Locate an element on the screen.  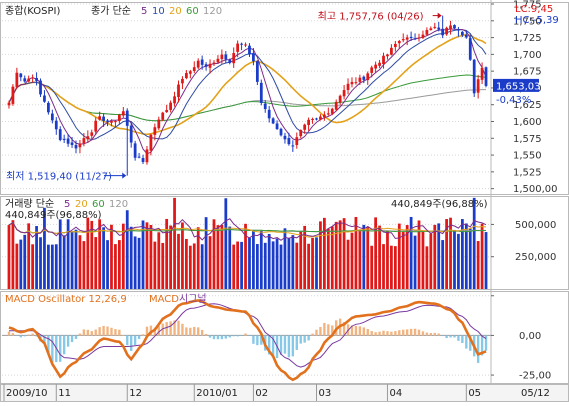
price-legend-item: 20 is located at coordinates (175, 11).